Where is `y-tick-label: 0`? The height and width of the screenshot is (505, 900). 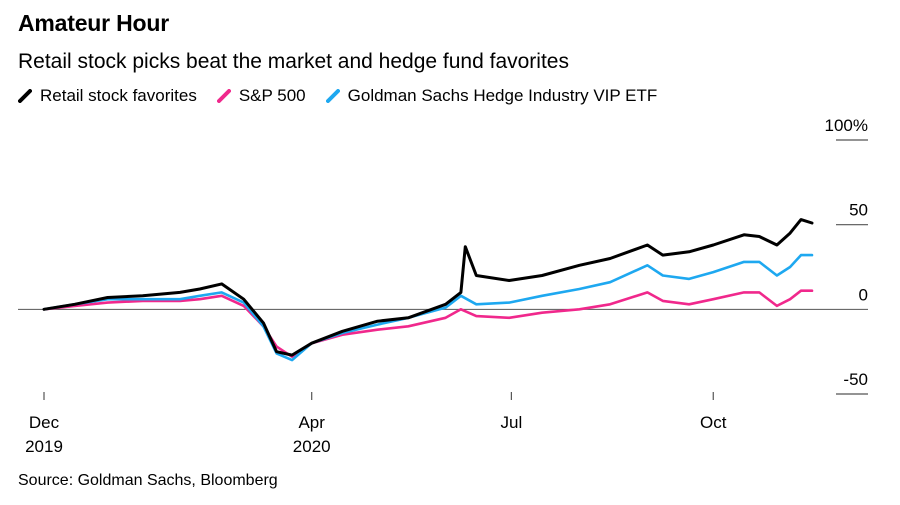 y-tick-label: 0 is located at coordinates (863, 294).